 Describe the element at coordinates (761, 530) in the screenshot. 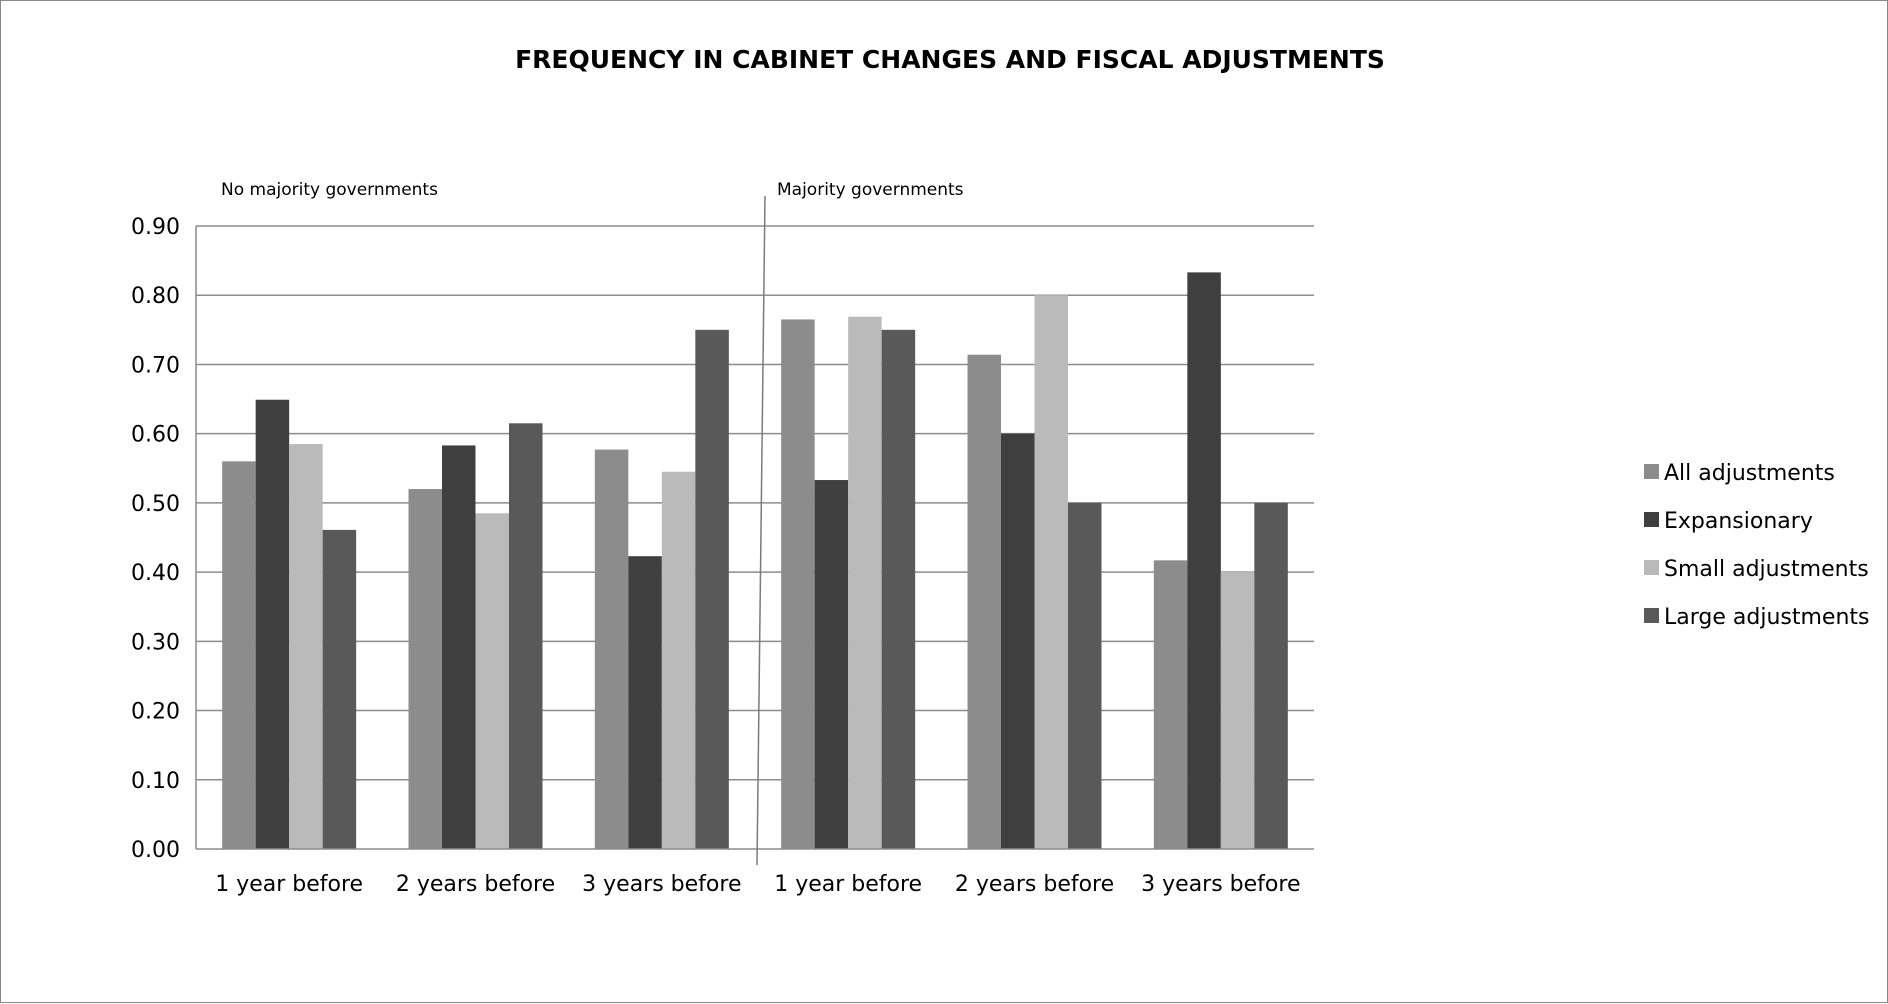

I see `section-divider` at that location.